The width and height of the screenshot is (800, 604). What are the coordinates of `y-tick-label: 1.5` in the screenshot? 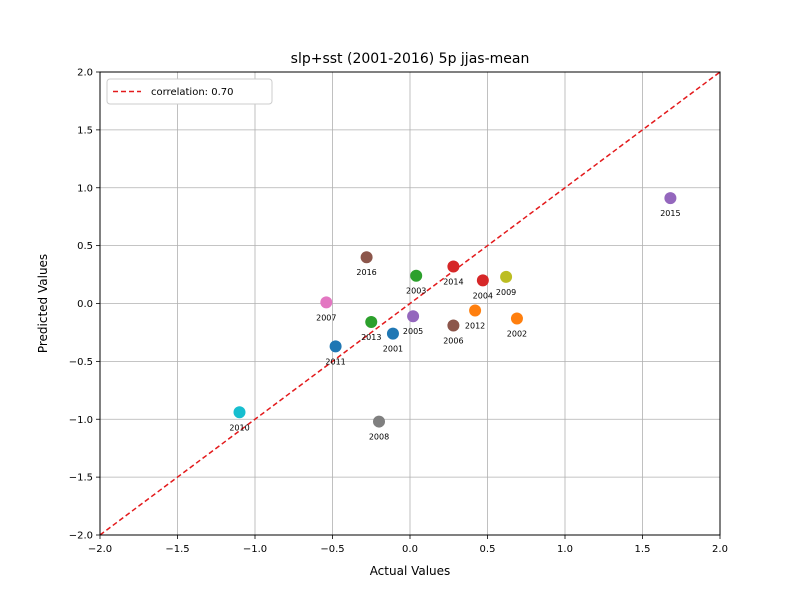 It's located at (85, 130).